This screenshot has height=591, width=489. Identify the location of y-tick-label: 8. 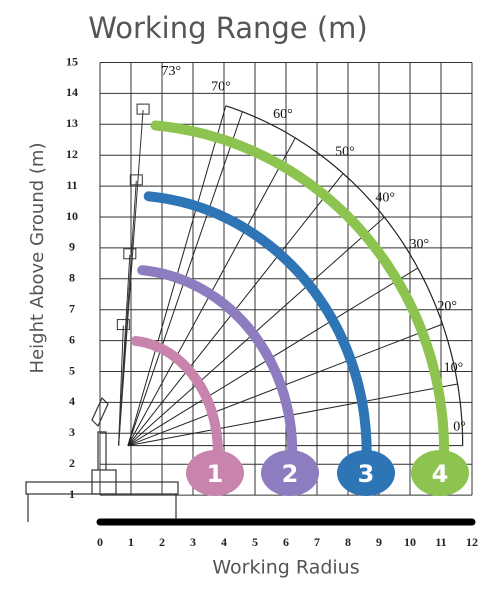
(72, 278).